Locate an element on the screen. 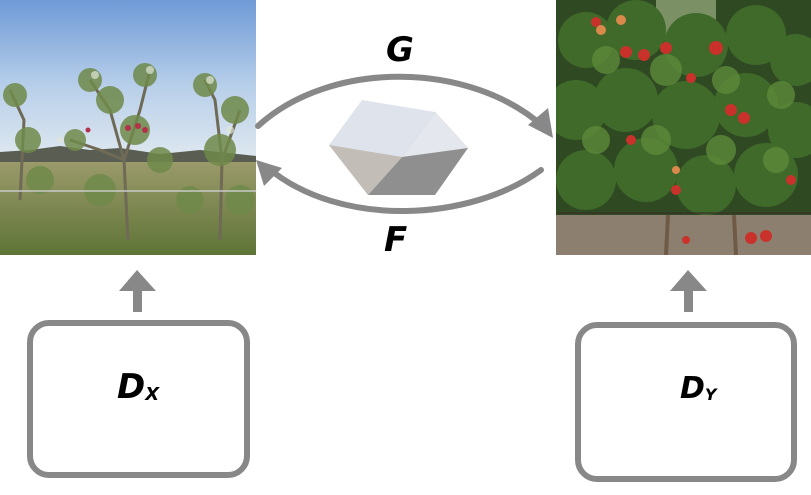 This screenshot has width=811, height=495. arrow-f-head is located at coordinates (269, 173).